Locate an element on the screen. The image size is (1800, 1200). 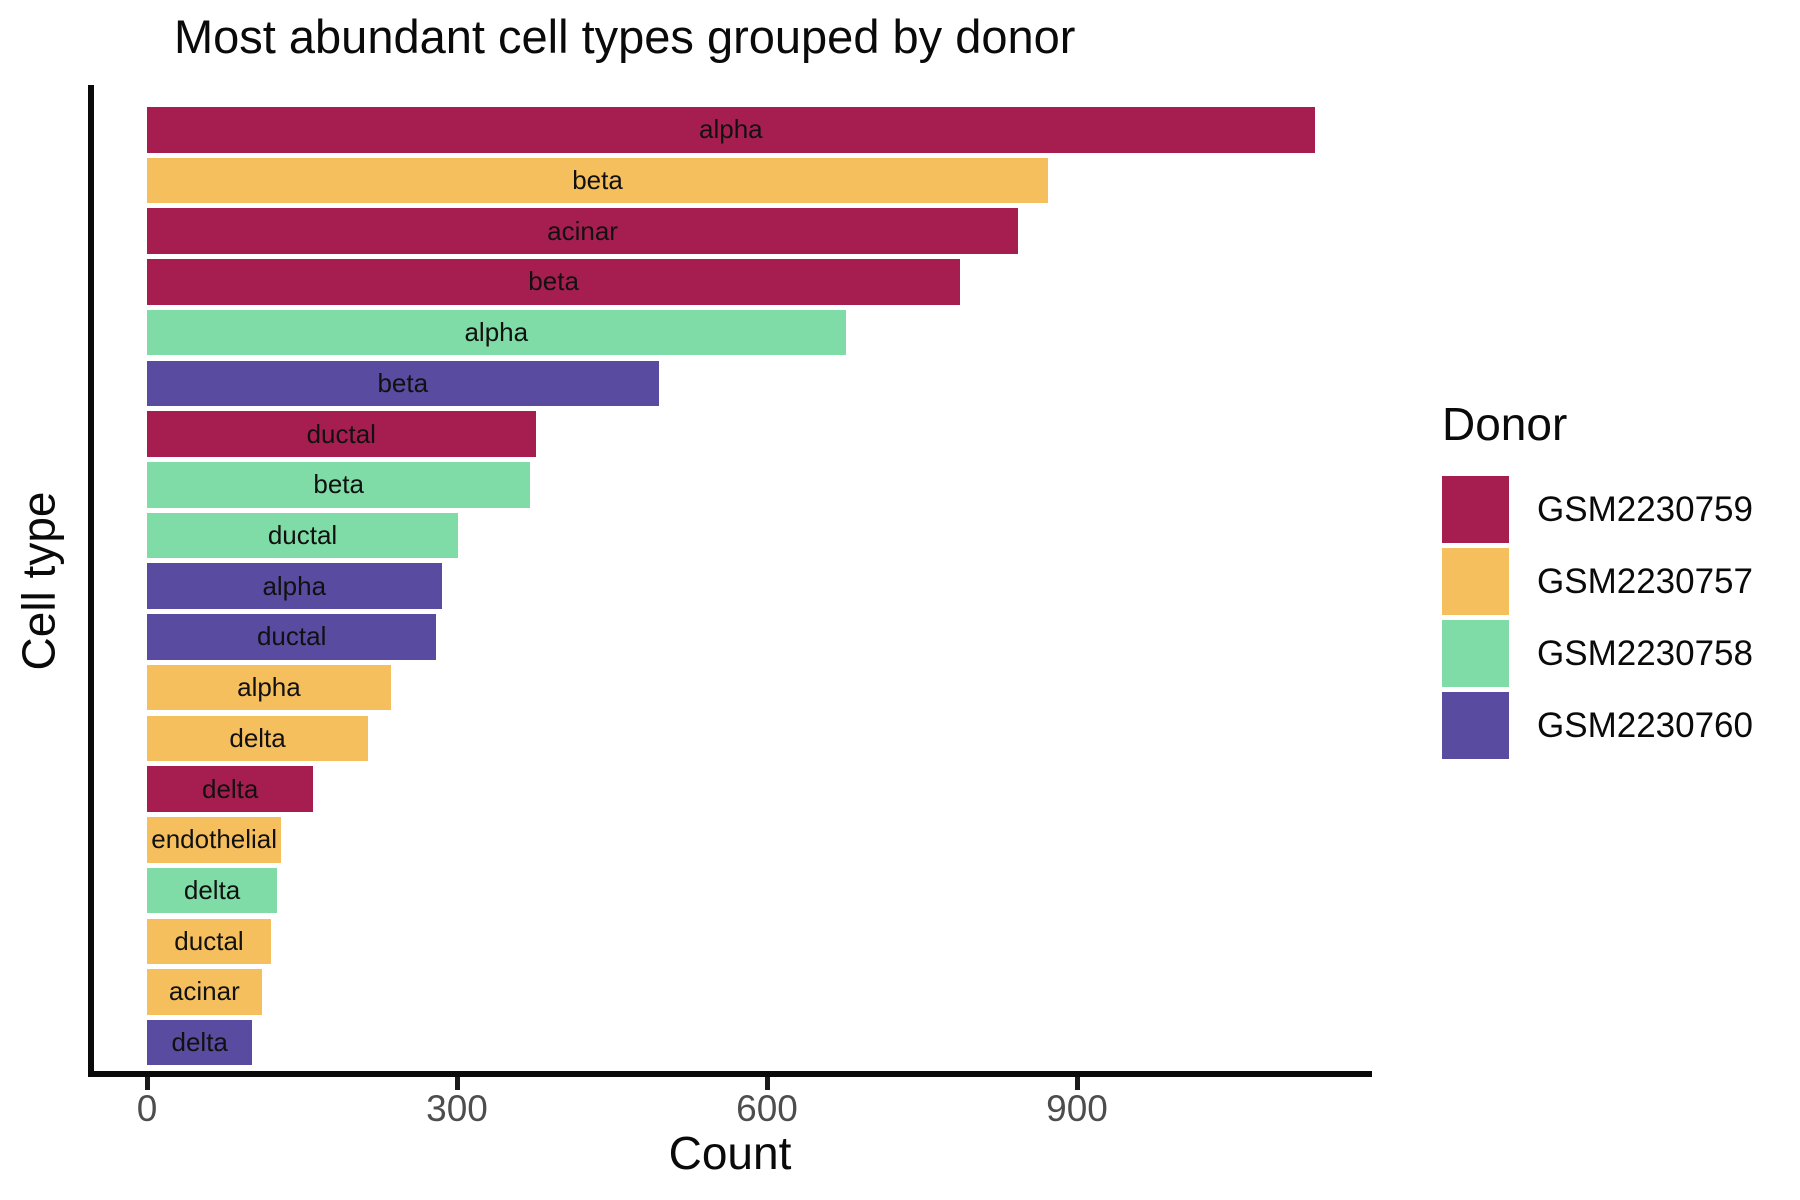
bar: endothelial is located at coordinates (214, 840).